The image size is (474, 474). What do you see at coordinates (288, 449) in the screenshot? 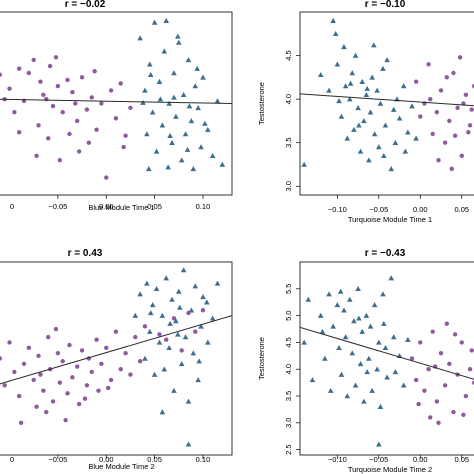
I see `y-tick-label: 2.5` at bounding box center [288, 449].